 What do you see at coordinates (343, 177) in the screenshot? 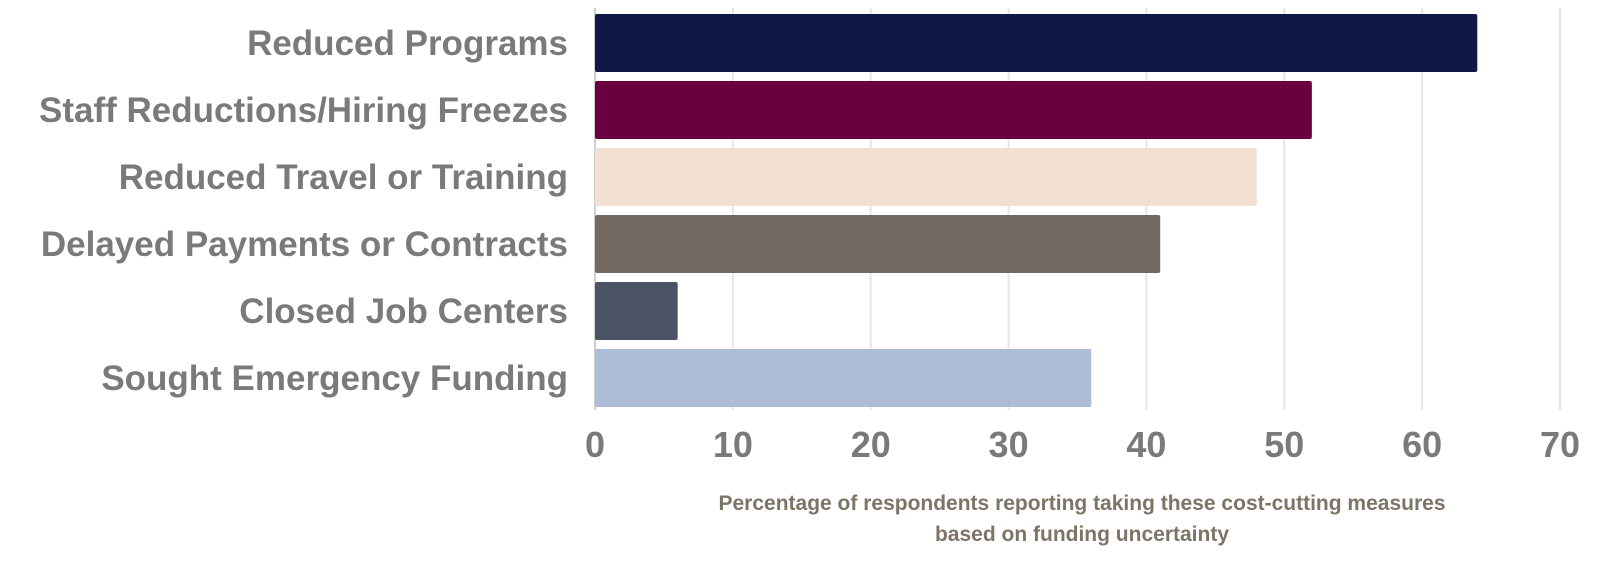
I see `category-label-reduced-travel-or-training: Reduced Travel or Training` at bounding box center [343, 177].